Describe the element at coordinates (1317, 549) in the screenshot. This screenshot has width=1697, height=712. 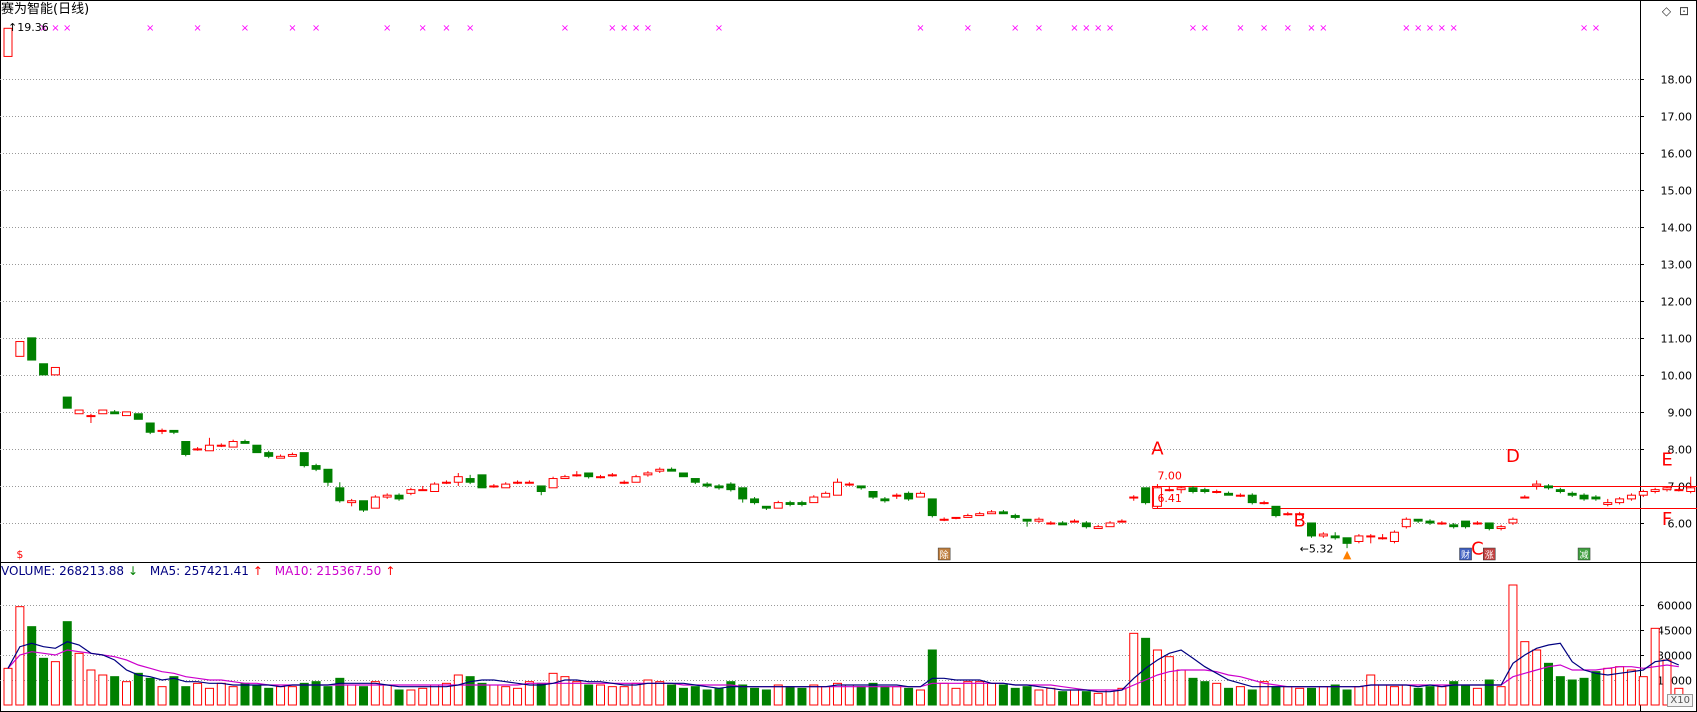
I see `price-annotation: ←5.32` at that location.